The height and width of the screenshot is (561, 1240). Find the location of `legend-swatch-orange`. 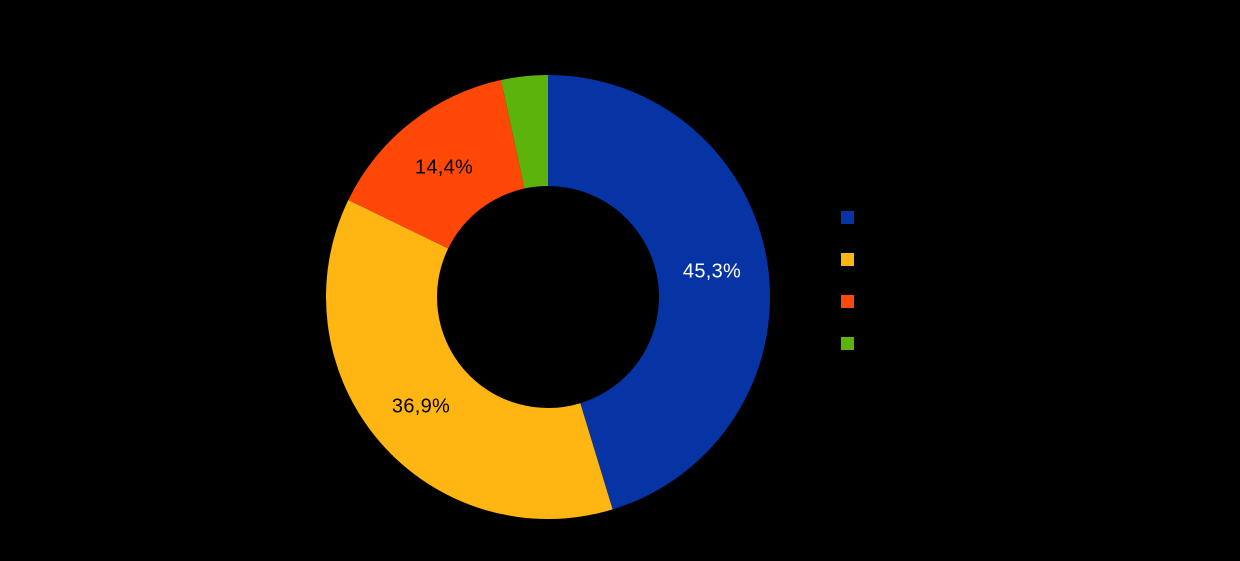

legend-swatch-orange is located at coordinates (847, 301).